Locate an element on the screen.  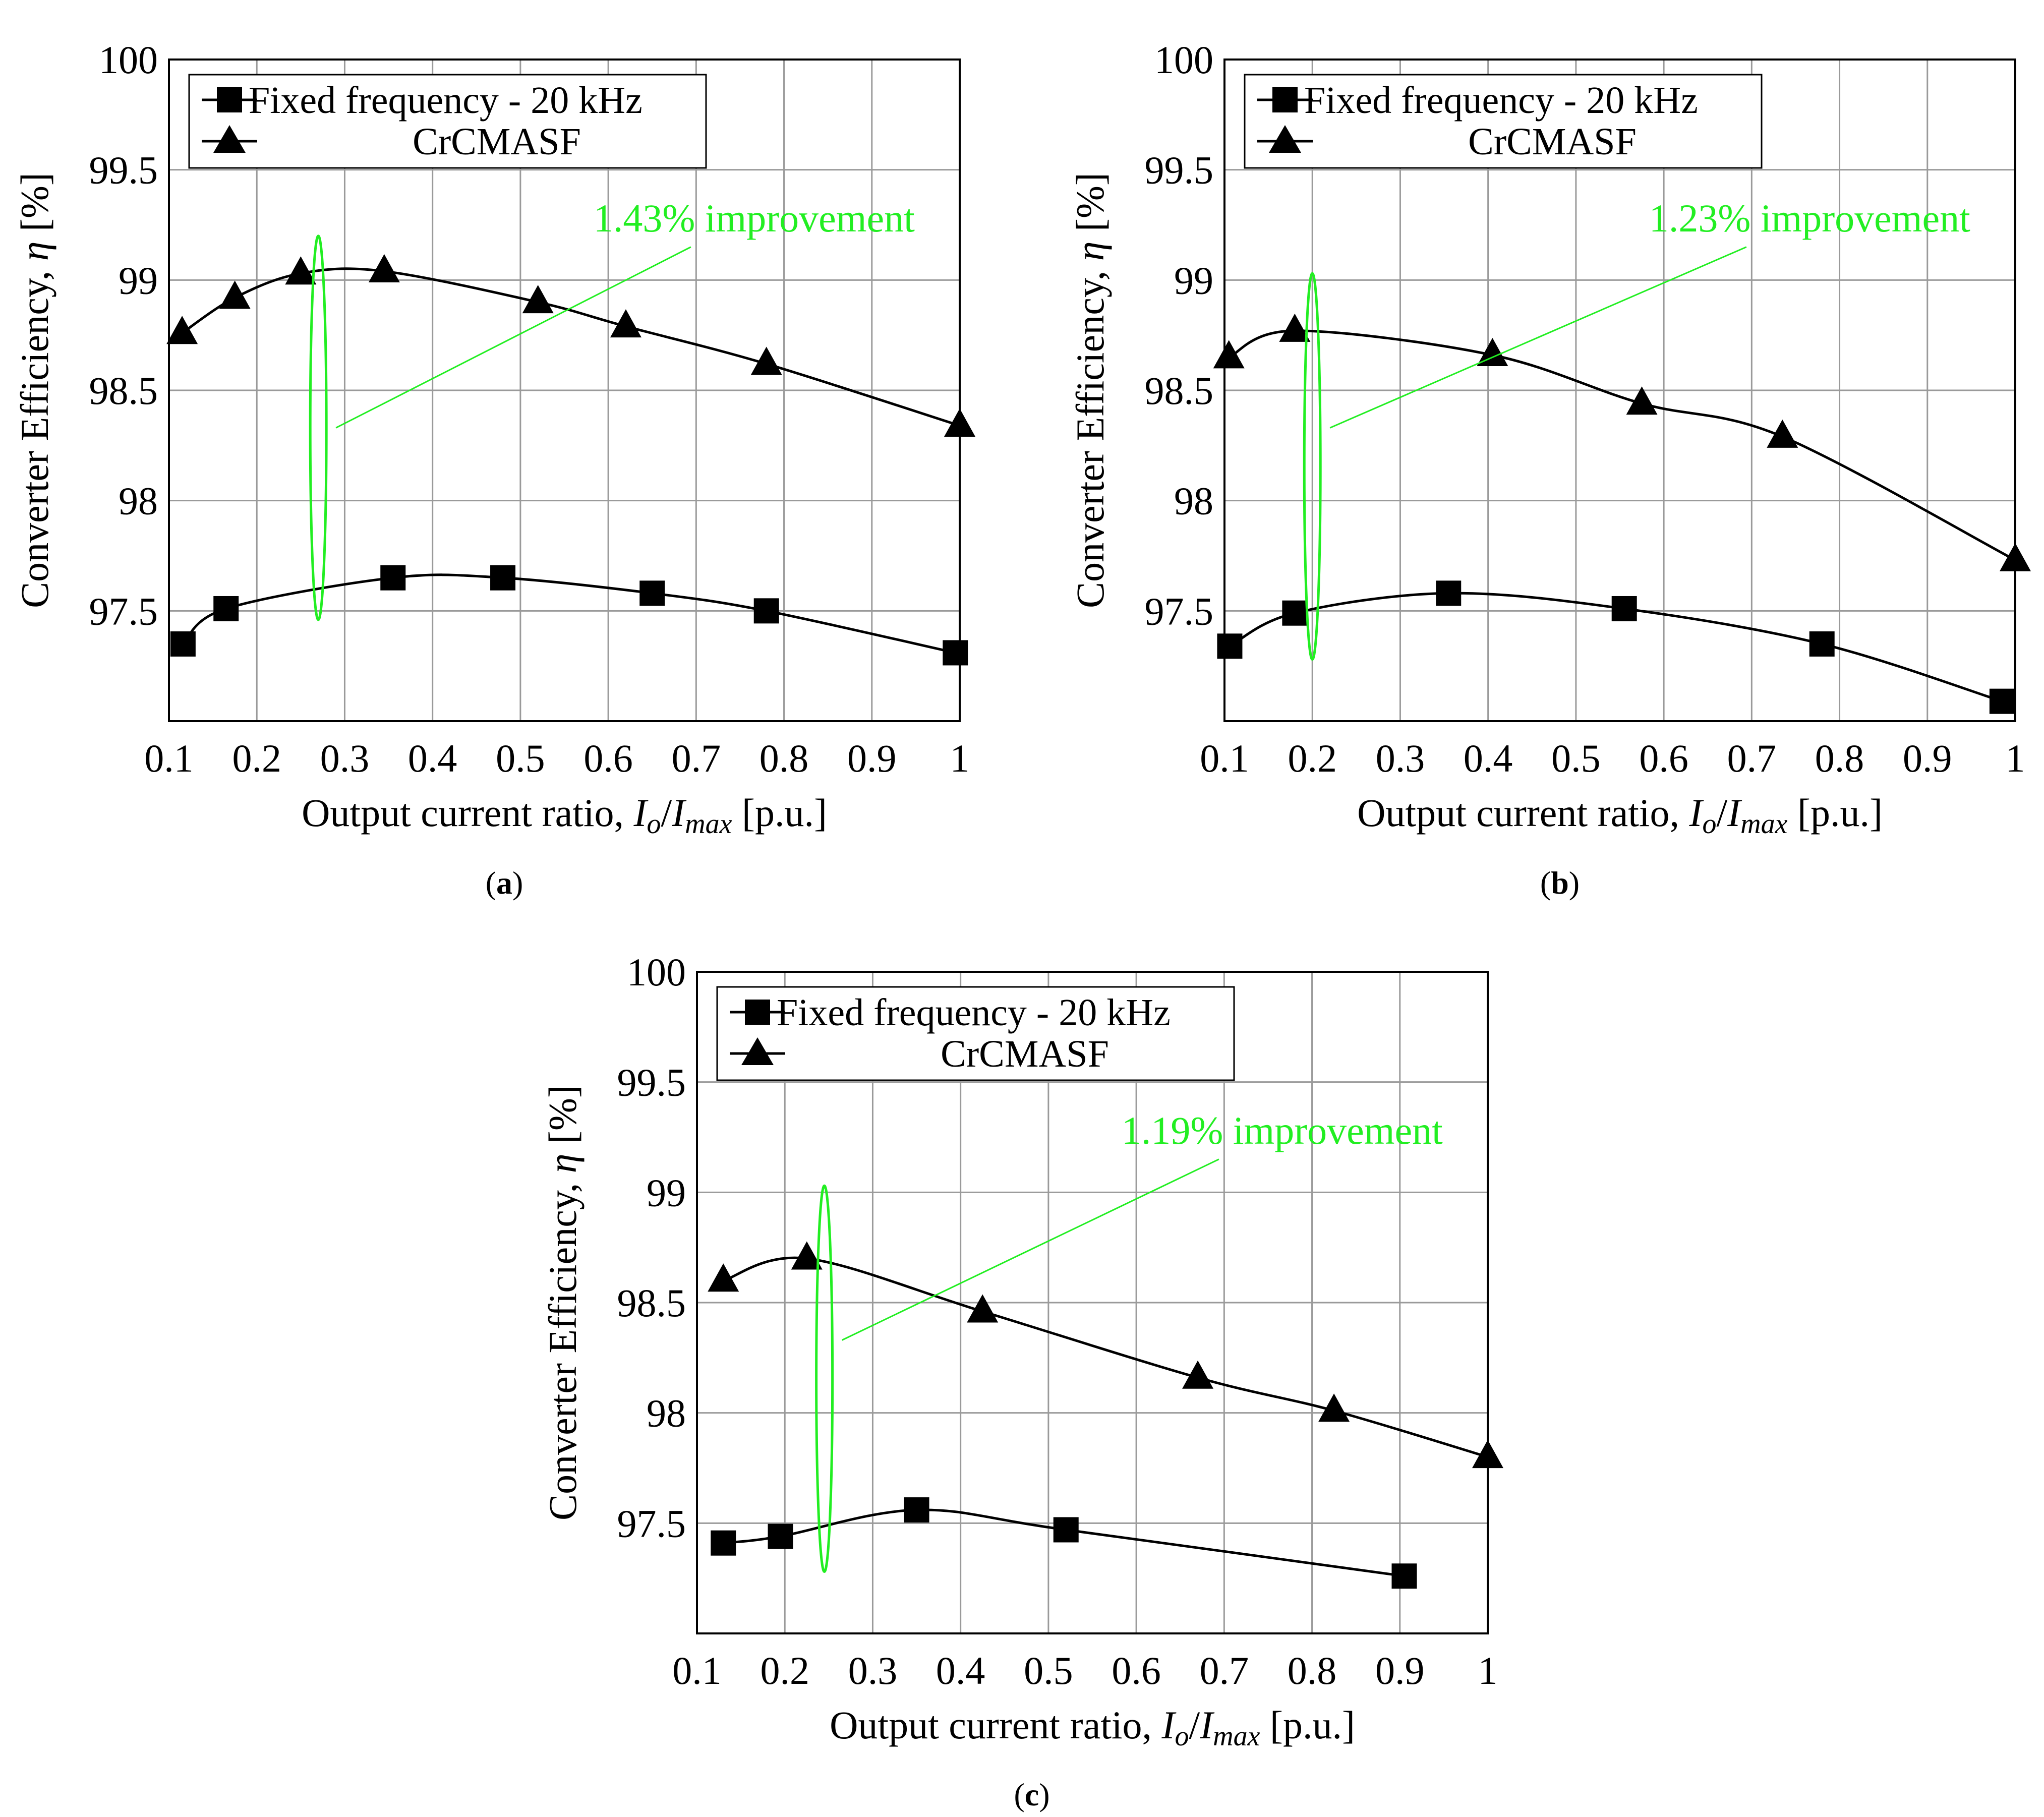
panel-caption-c: (c) is located at coordinates (1031, 1795).